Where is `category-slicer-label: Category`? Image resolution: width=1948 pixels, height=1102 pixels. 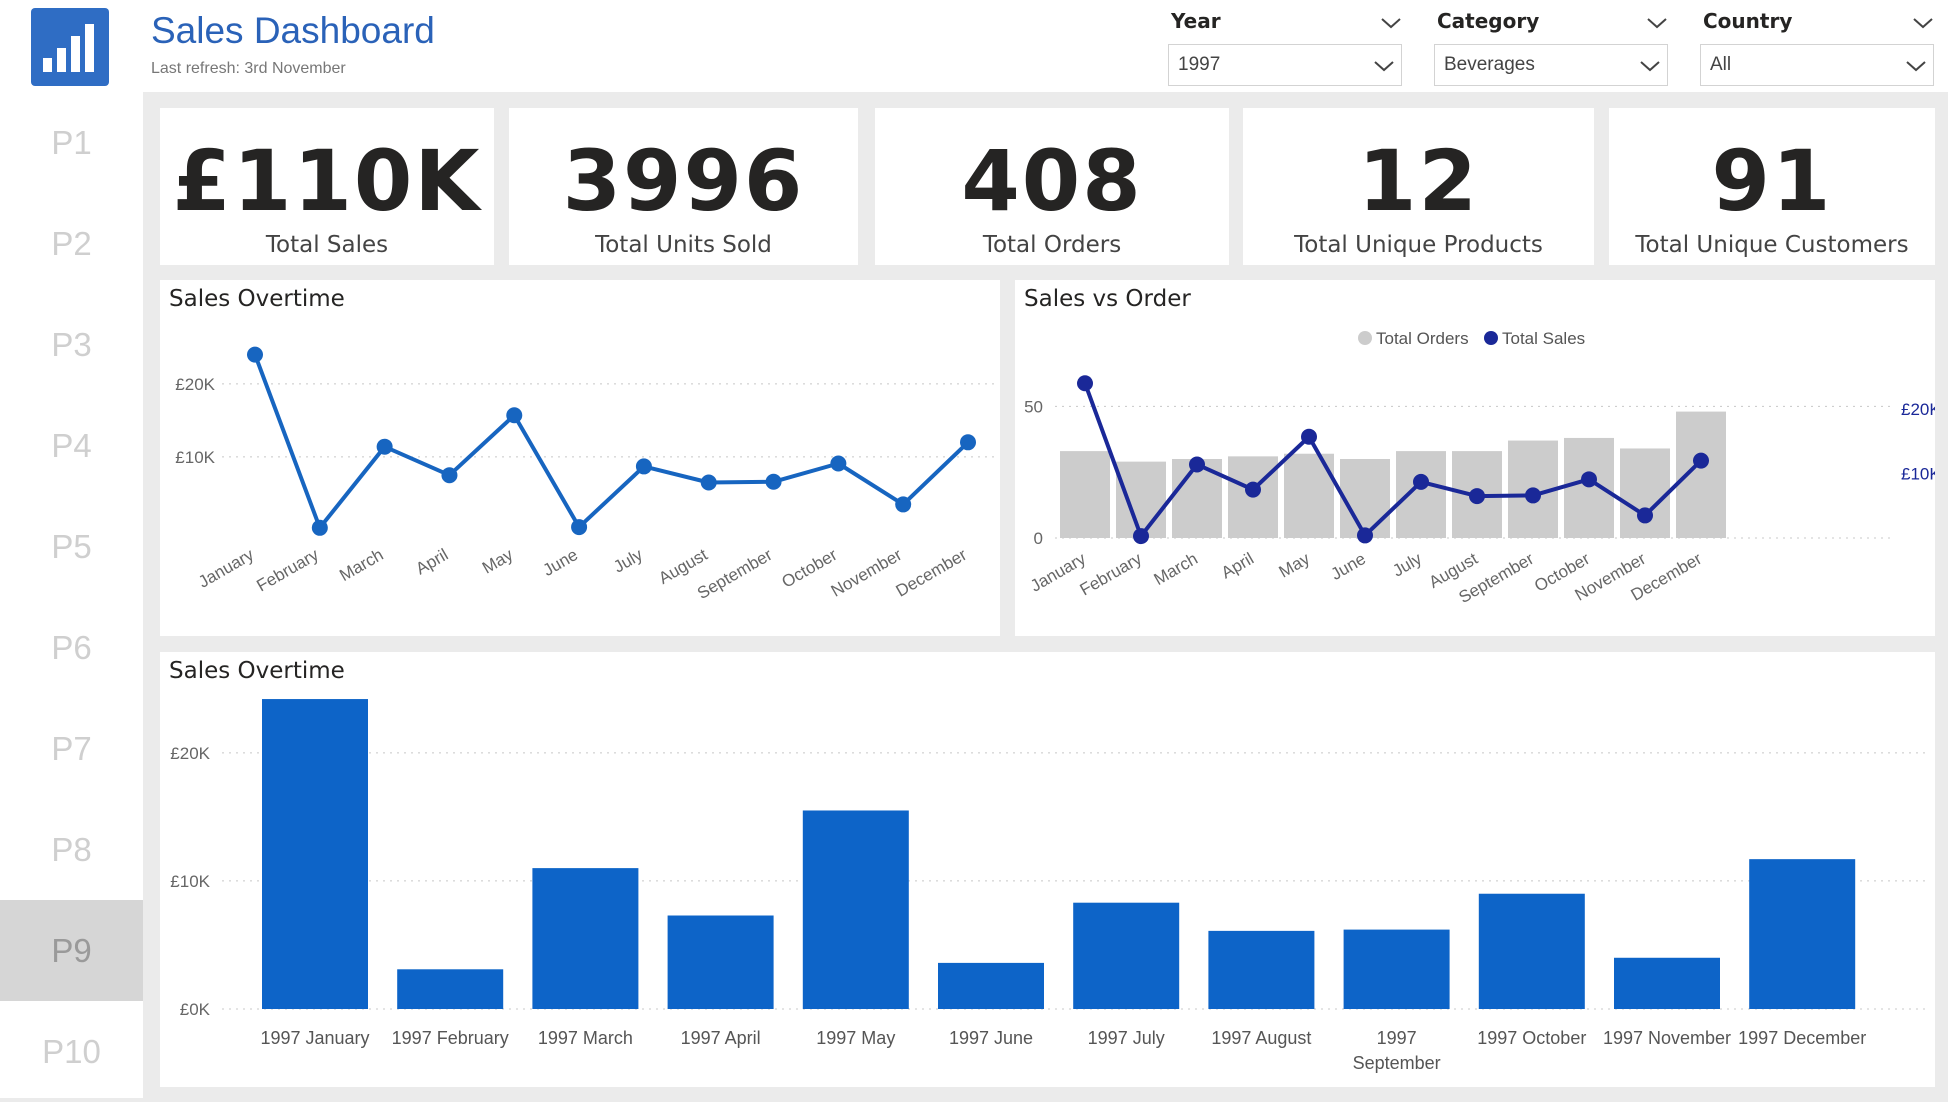 category-slicer-label: Category is located at coordinates (1488, 21).